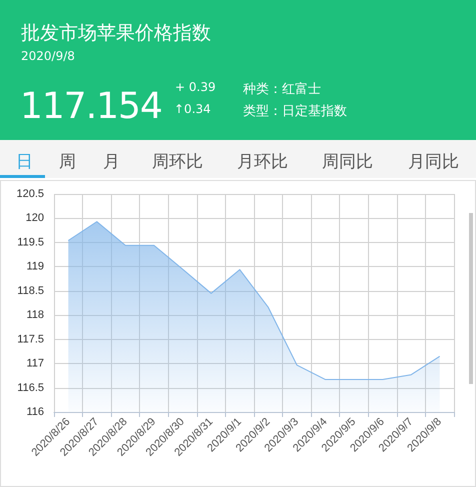 Image resolution: width=476 pixels, height=487 pixels. What do you see at coordinates (35, 364) in the screenshot?
I see `y-tick-label: 117` at bounding box center [35, 364].